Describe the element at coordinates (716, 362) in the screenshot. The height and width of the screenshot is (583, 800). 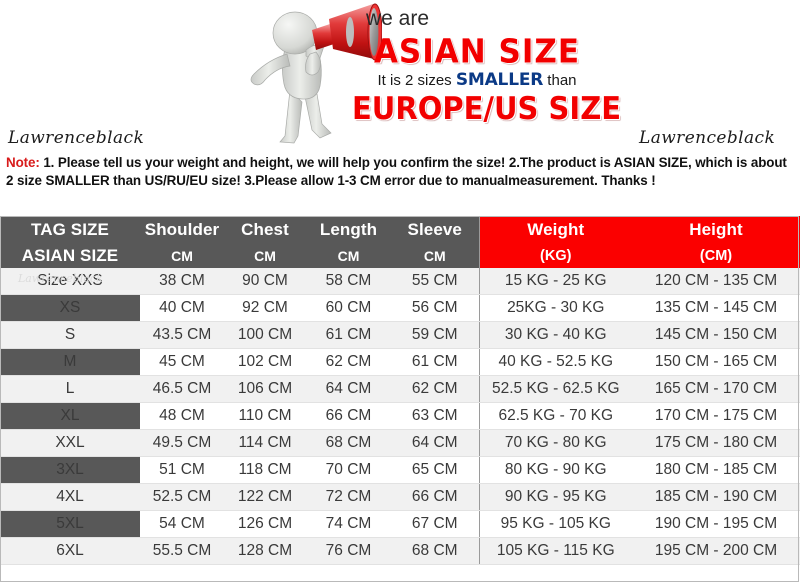
I see `cell-height: 150 CM - 165 CM` at that location.